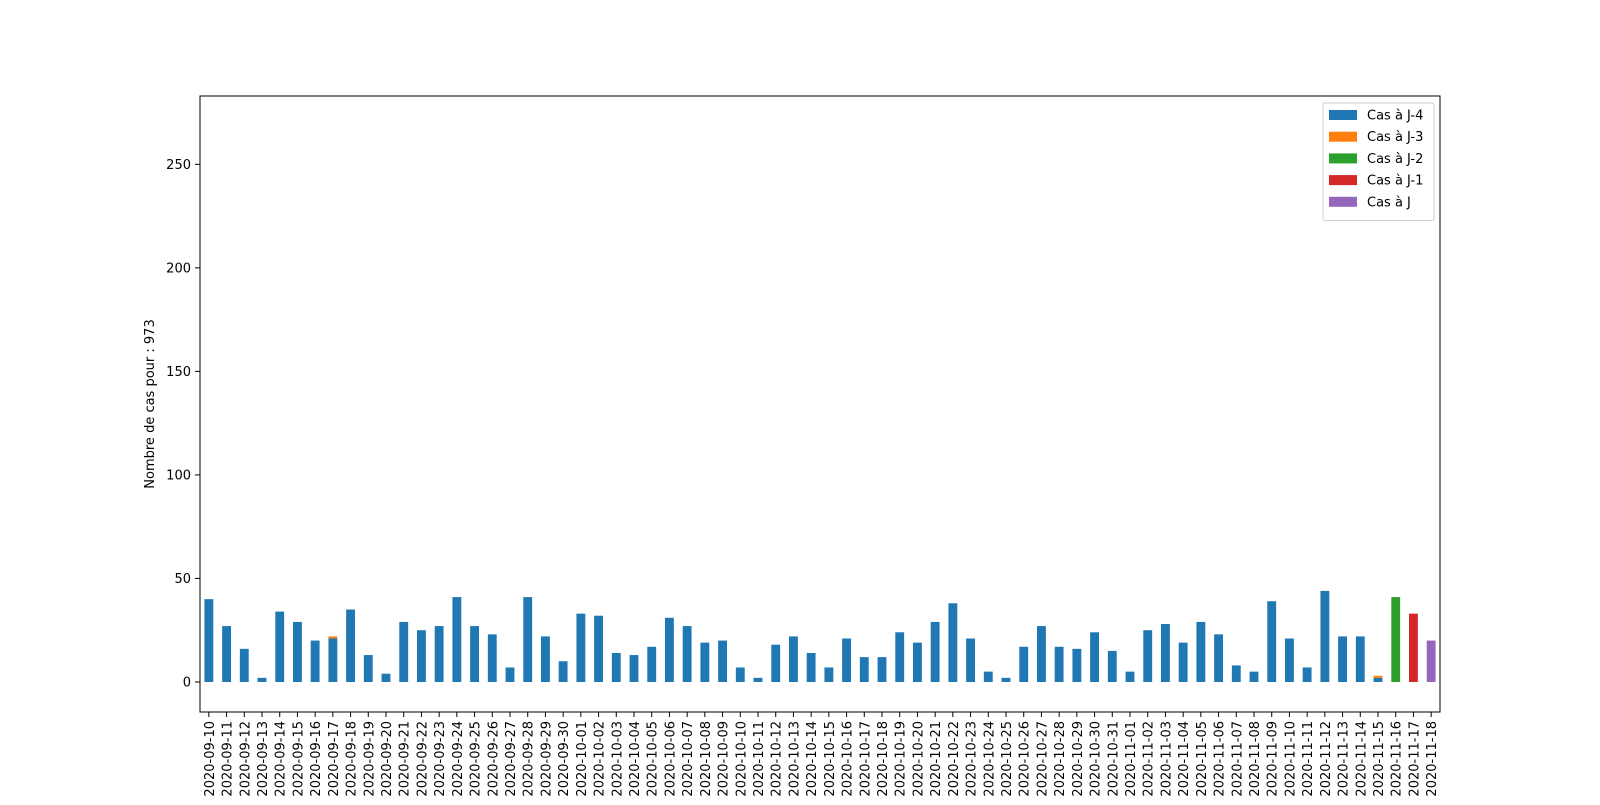 The width and height of the screenshot is (1600, 805). Describe the element at coordinates (405, 759) in the screenshot. I see `x-tick-label: 2020-09-21` at that location.